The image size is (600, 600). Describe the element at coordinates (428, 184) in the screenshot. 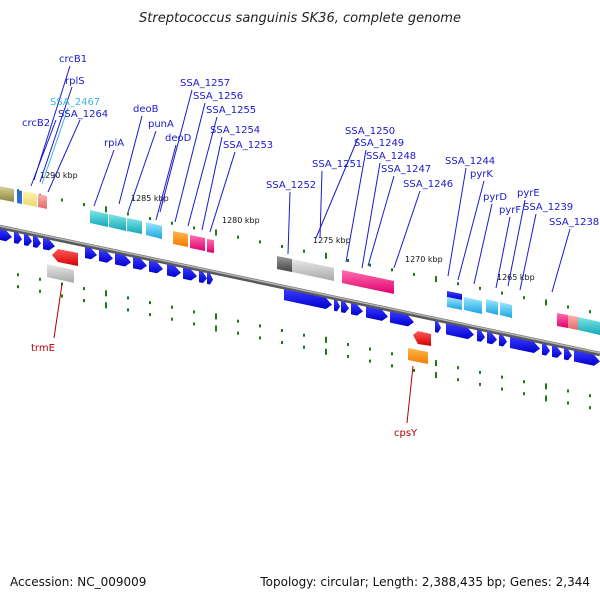

I see `gene-label-SSA-1246: SSA_1246` at that location.